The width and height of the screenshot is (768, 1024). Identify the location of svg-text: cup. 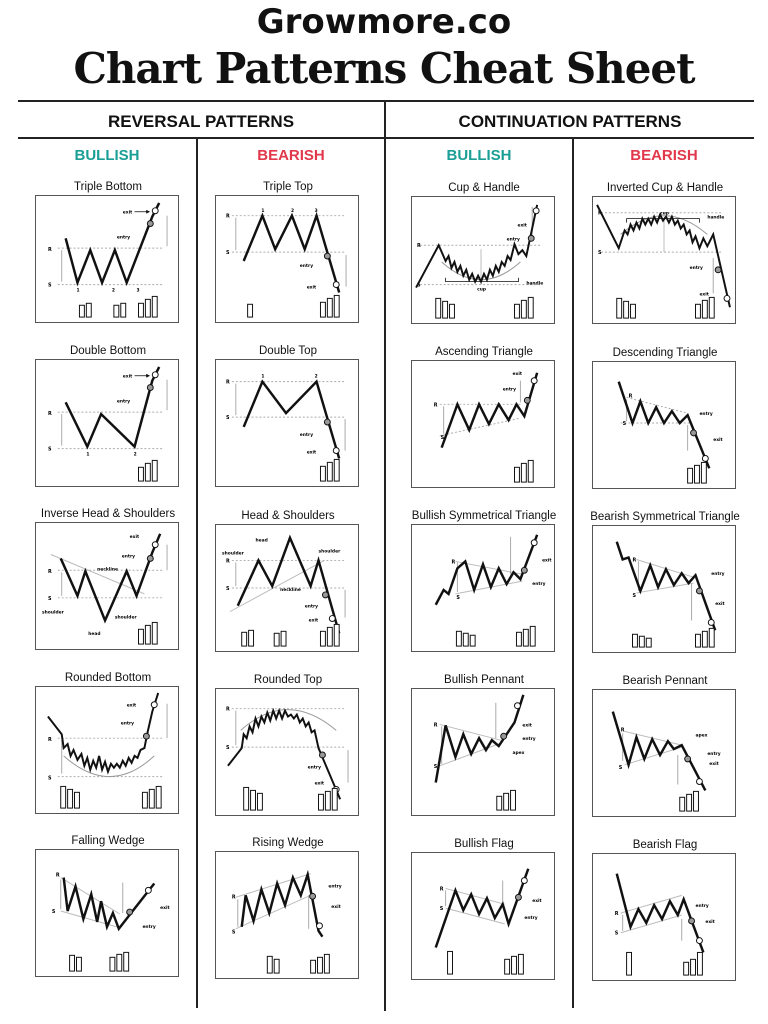
(664, 214).